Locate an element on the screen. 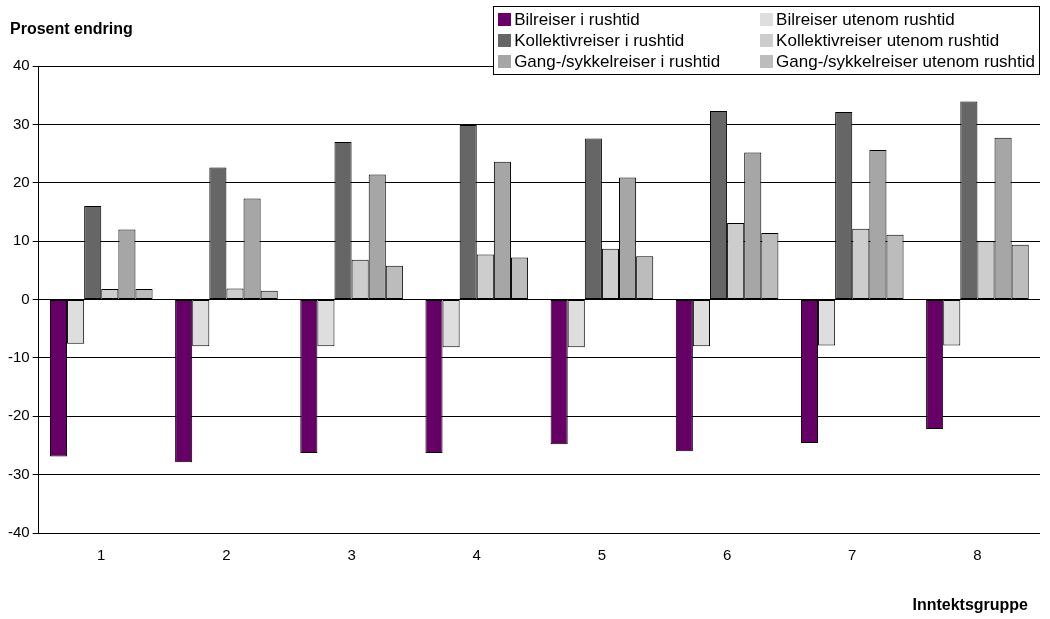 The width and height of the screenshot is (1050, 619). y-tick-label: 30 is located at coordinates (21, 123).